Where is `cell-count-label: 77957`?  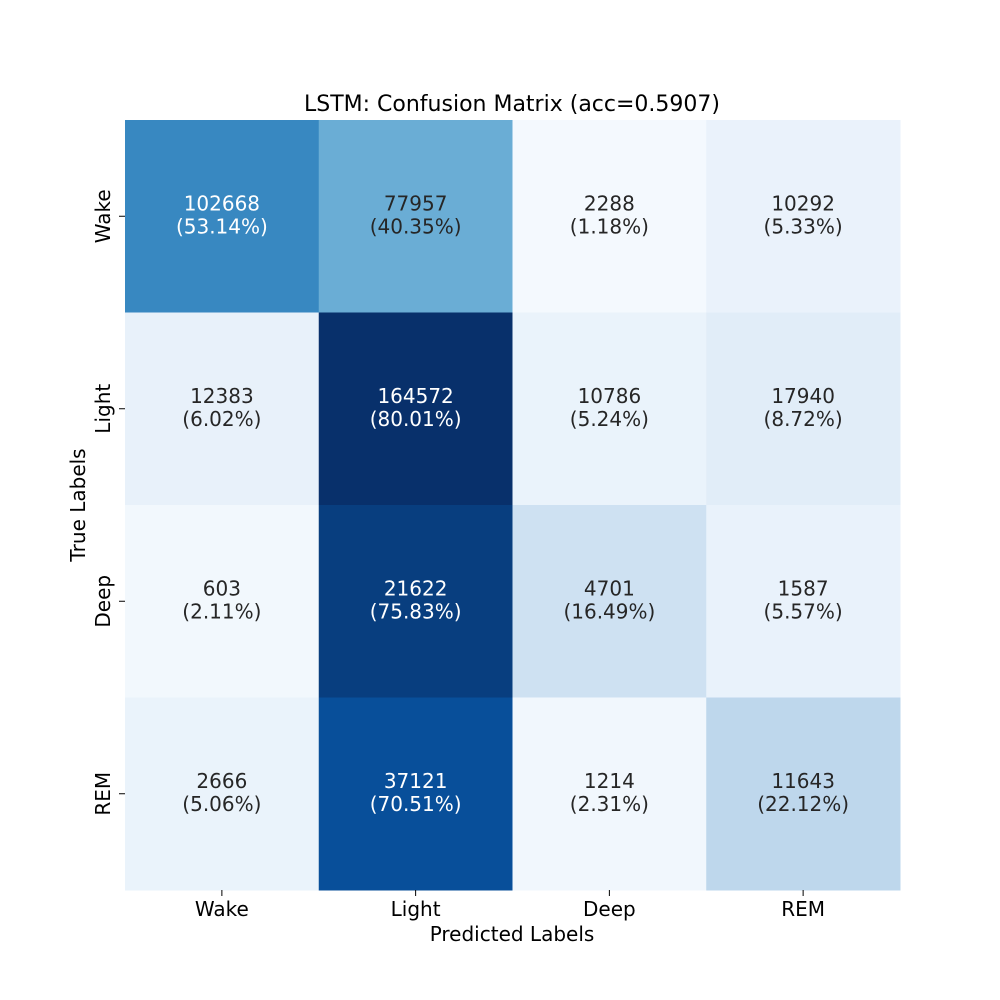 cell-count-label: 77957 is located at coordinates (416, 203).